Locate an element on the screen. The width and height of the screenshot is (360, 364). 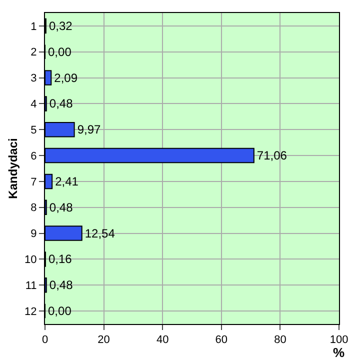
y-tick-label: 1 is located at coordinates (33, 26).